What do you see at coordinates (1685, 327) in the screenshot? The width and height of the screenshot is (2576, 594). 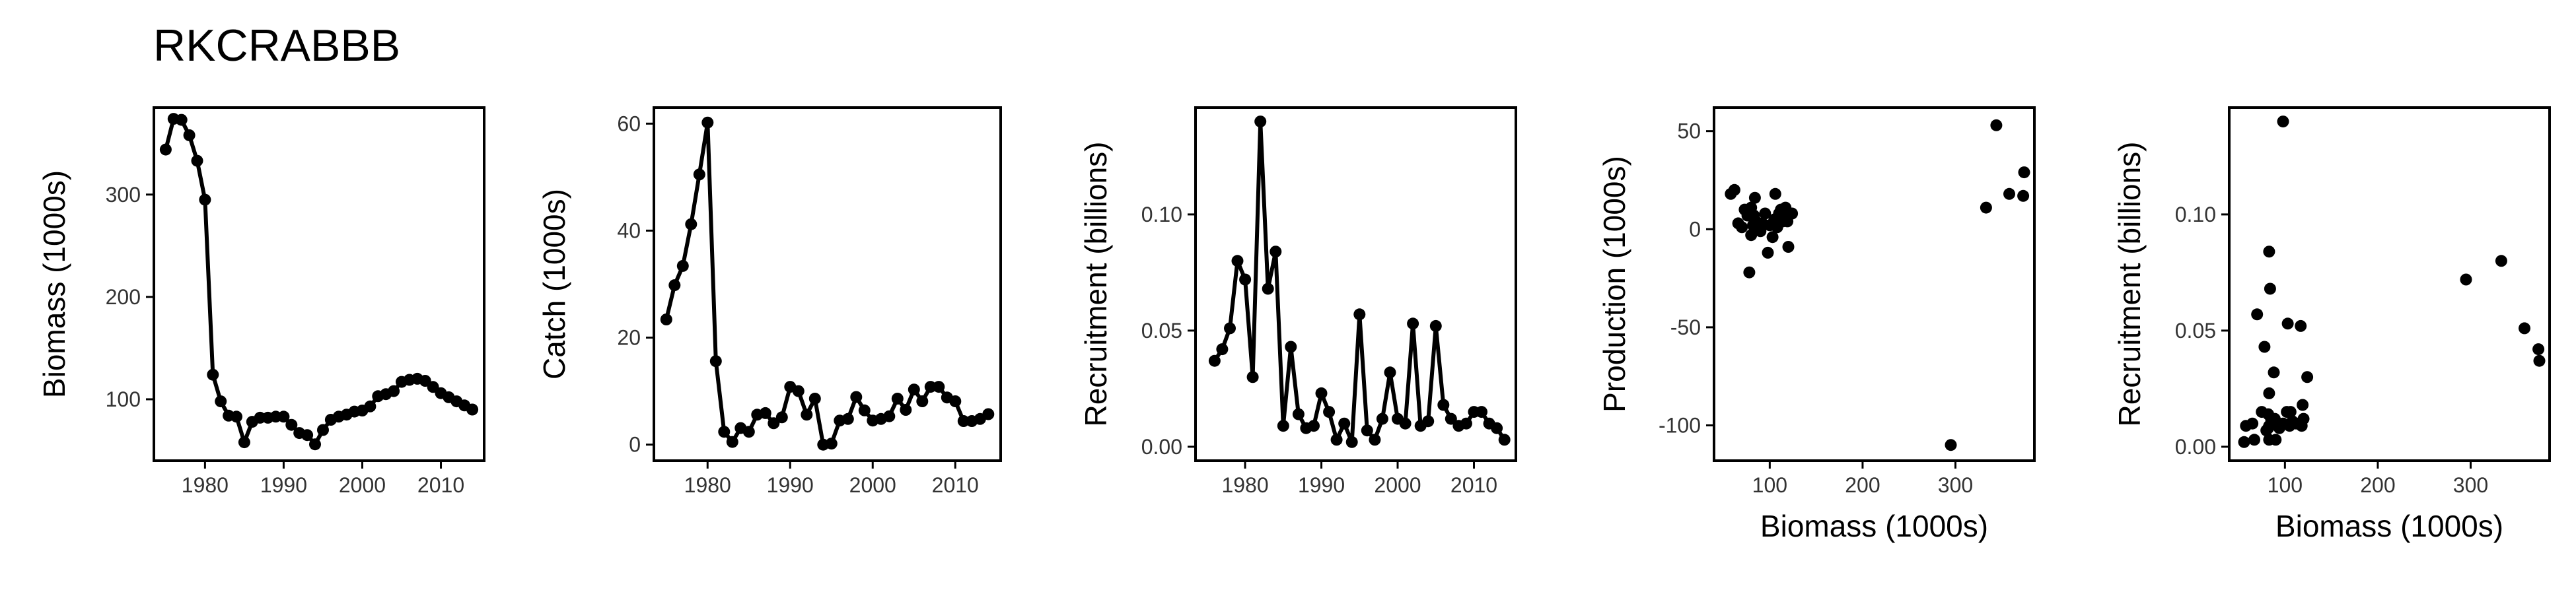 I see `y-tick-label: -50` at bounding box center [1685, 327].